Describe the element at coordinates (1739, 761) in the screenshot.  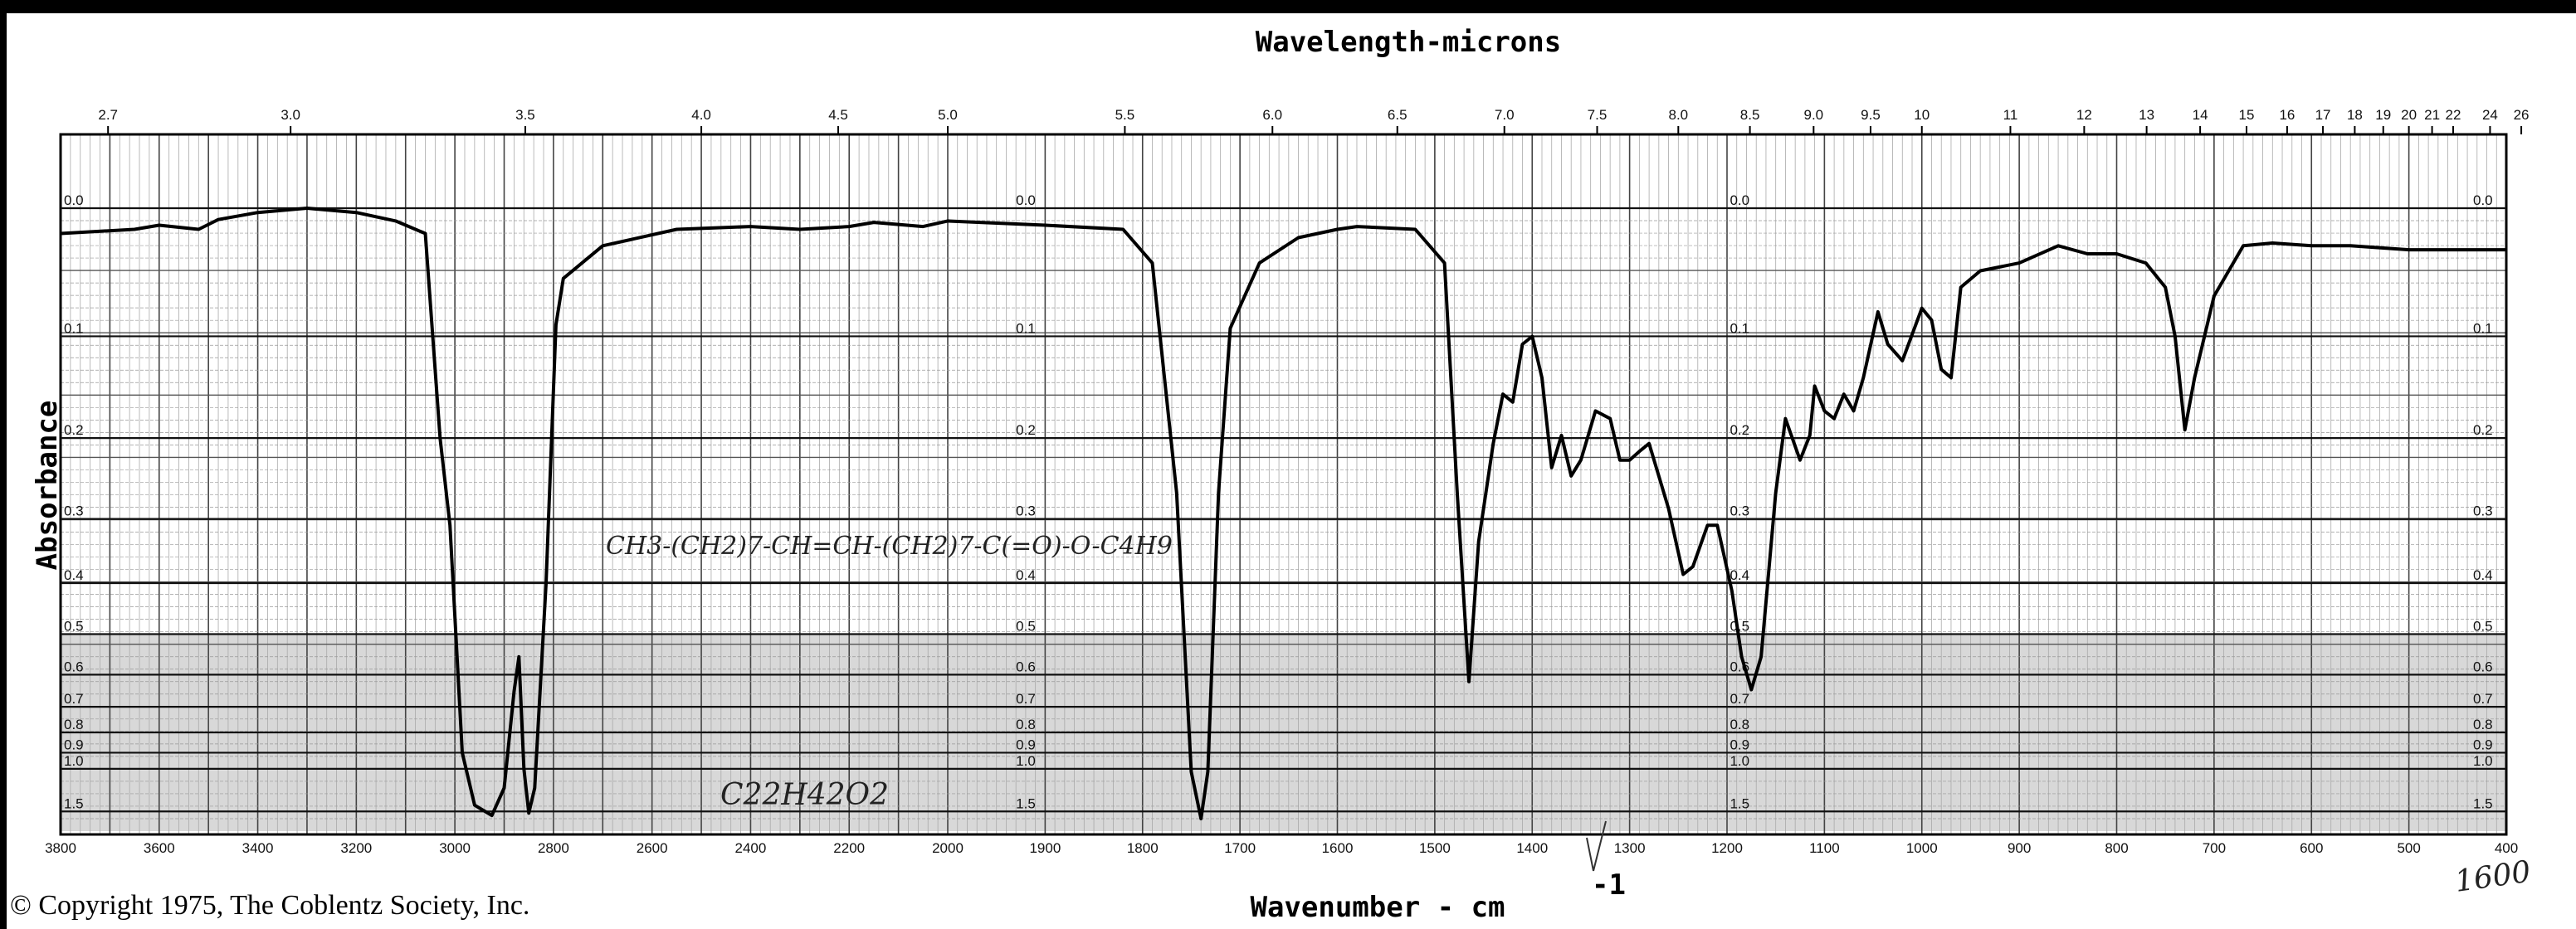
I see `y-tick-label: 1.0` at that location.